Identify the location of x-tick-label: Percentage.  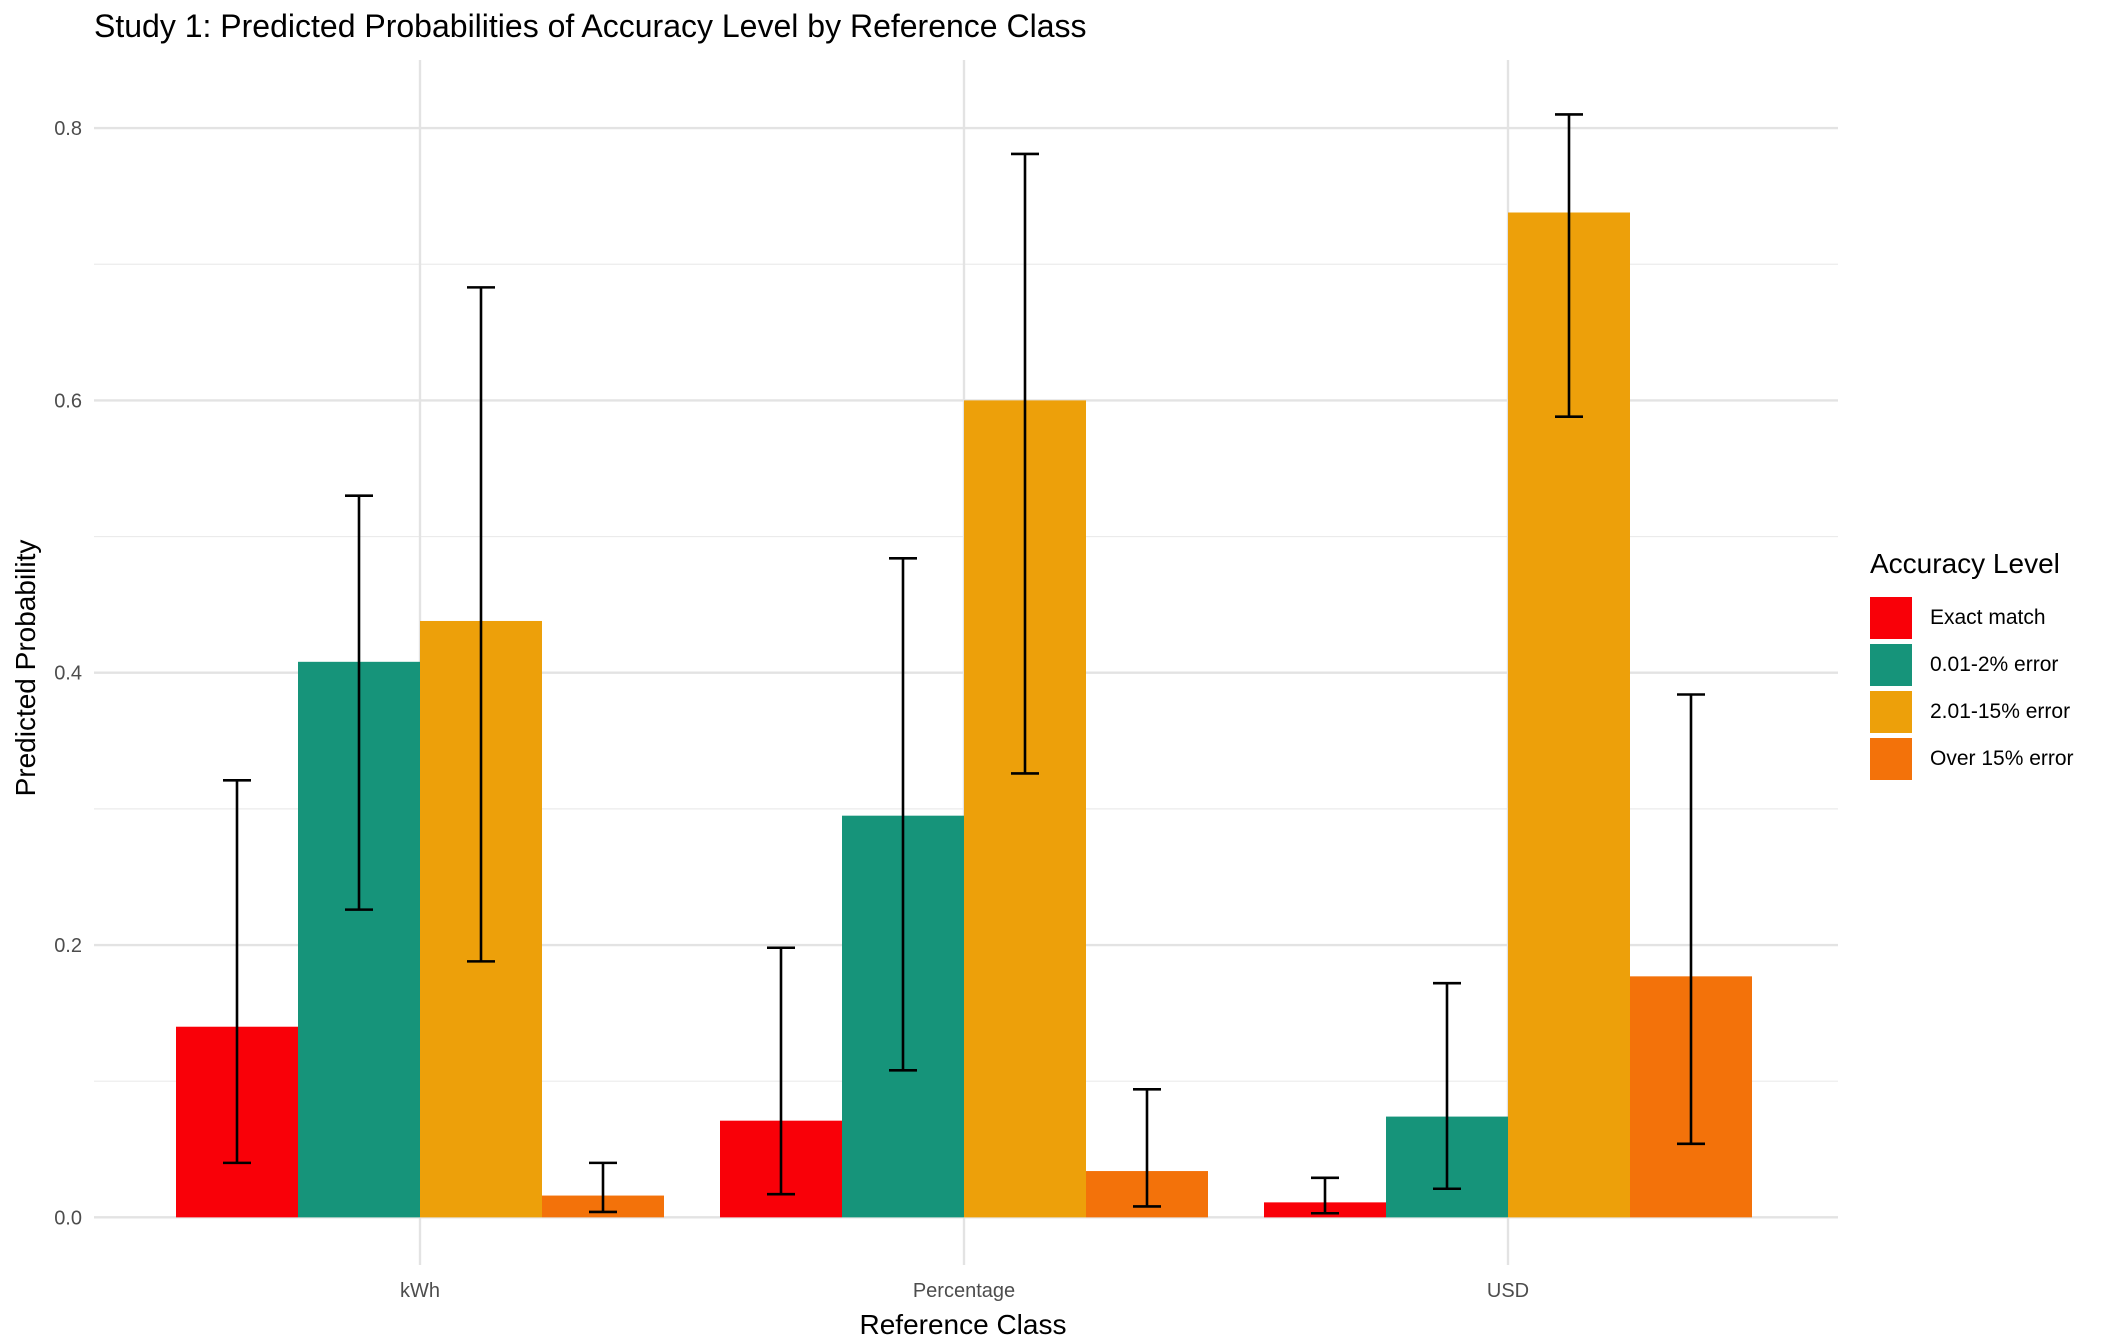
(964, 1291).